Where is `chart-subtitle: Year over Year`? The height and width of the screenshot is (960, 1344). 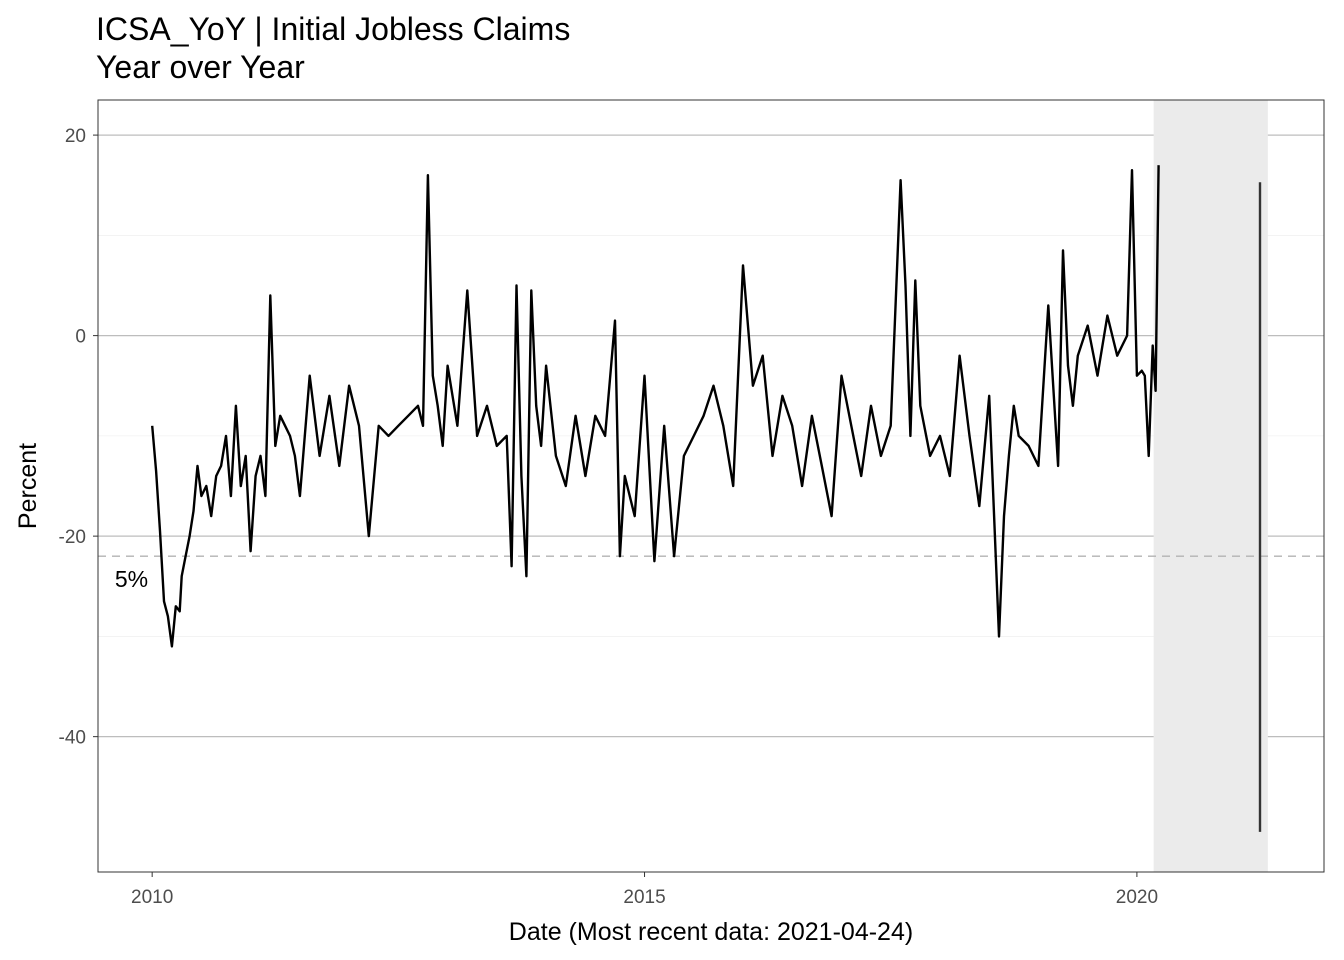
chart-subtitle: Year over Year is located at coordinates (200, 67).